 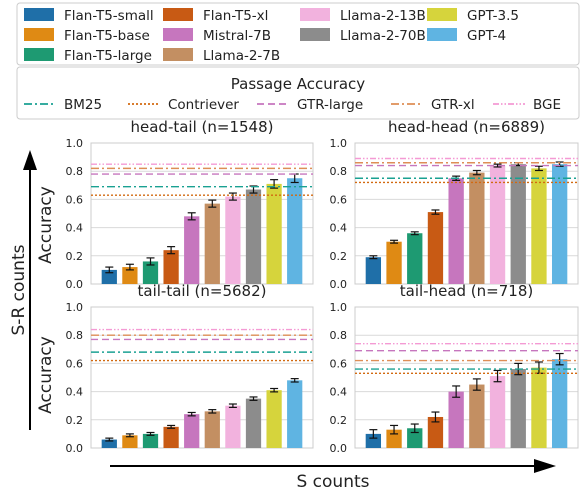 What do you see at coordinates (46, 225) in the screenshot?
I see `y-axis-label-top: Accuracy` at bounding box center [46, 225].